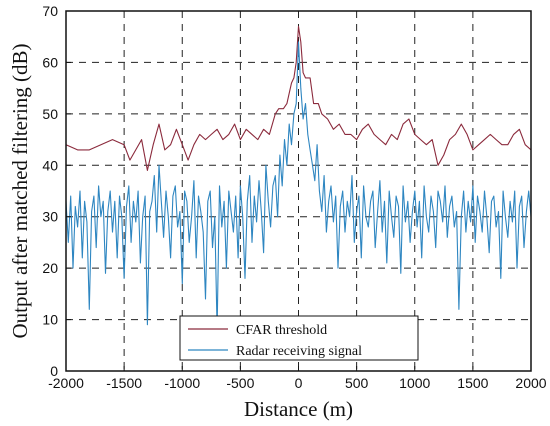 Image resolution: width=550 pixels, height=426 pixels. Describe the element at coordinates (50, 114) in the screenshot. I see `y-tick-label: 50` at that location.